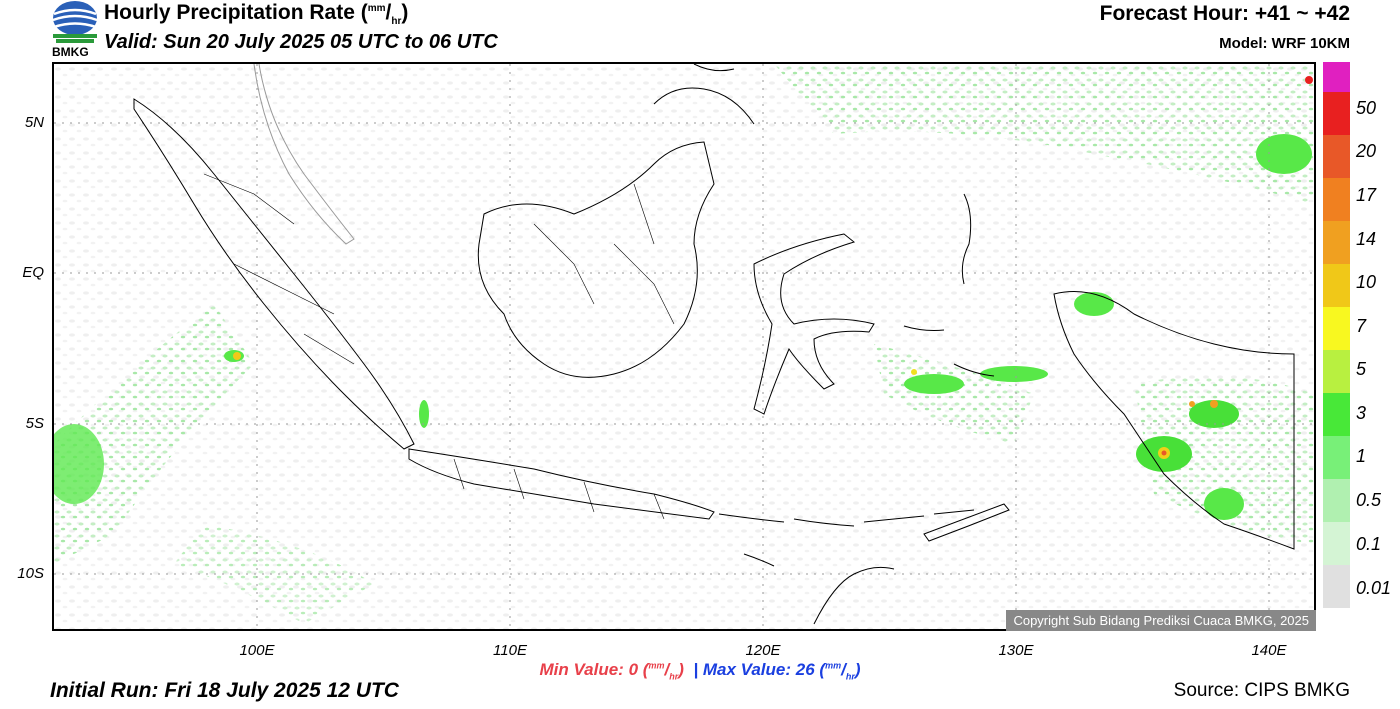 The image size is (1400, 709). Describe the element at coordinates (33, 272) in the screenshot. I see `lat-label-eq: EQ` at that location.